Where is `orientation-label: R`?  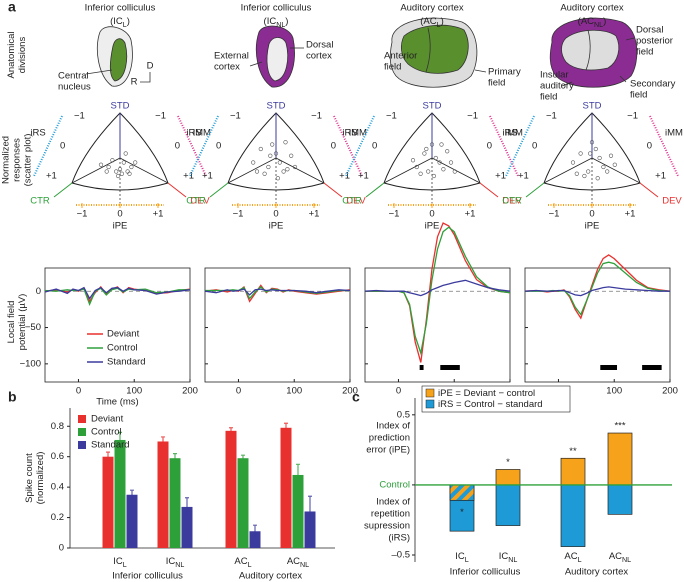 orientation-label: R is located at coordinates (134, 82).